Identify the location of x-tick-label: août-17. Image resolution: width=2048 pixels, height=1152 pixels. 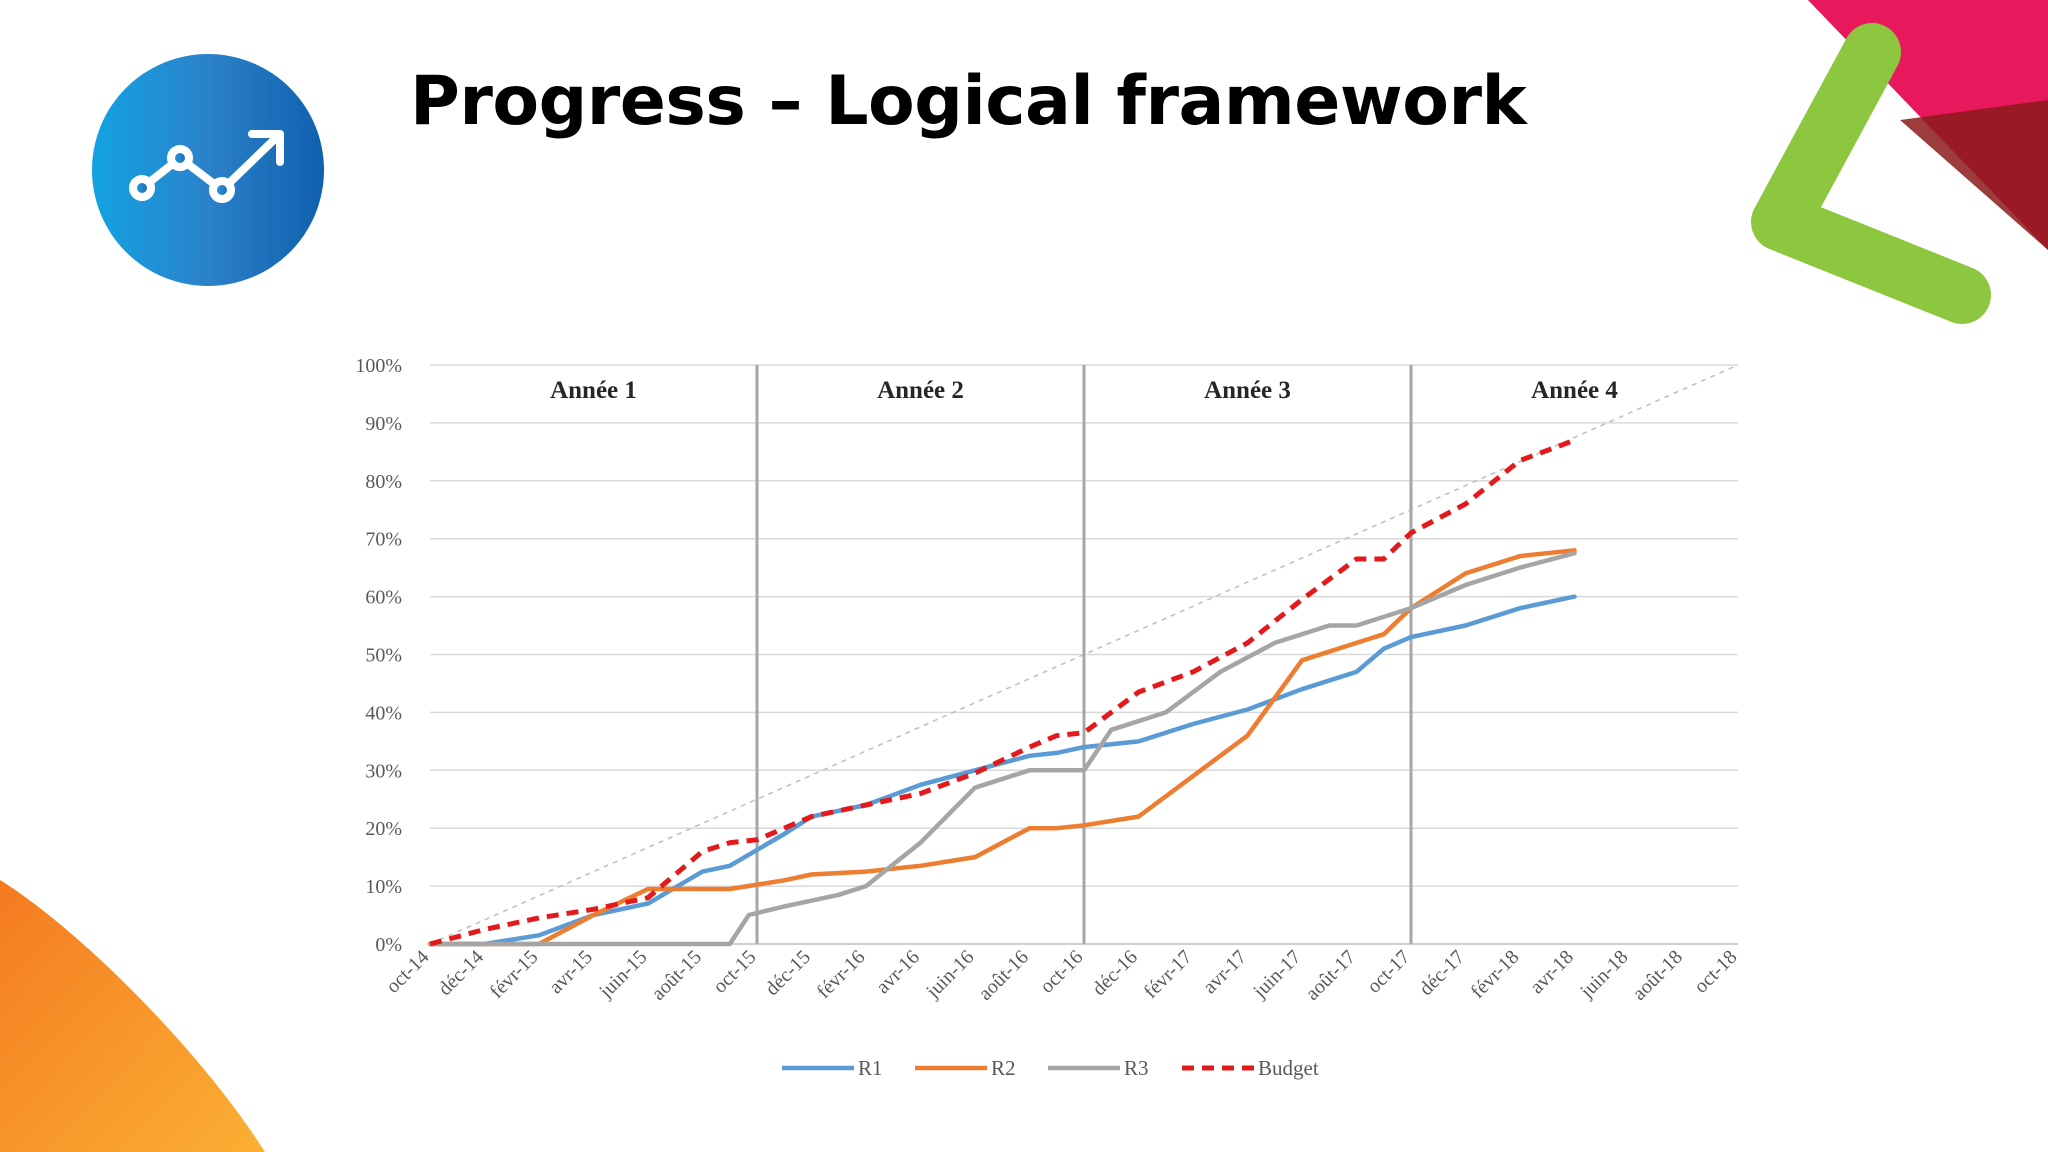
(1330, 975).